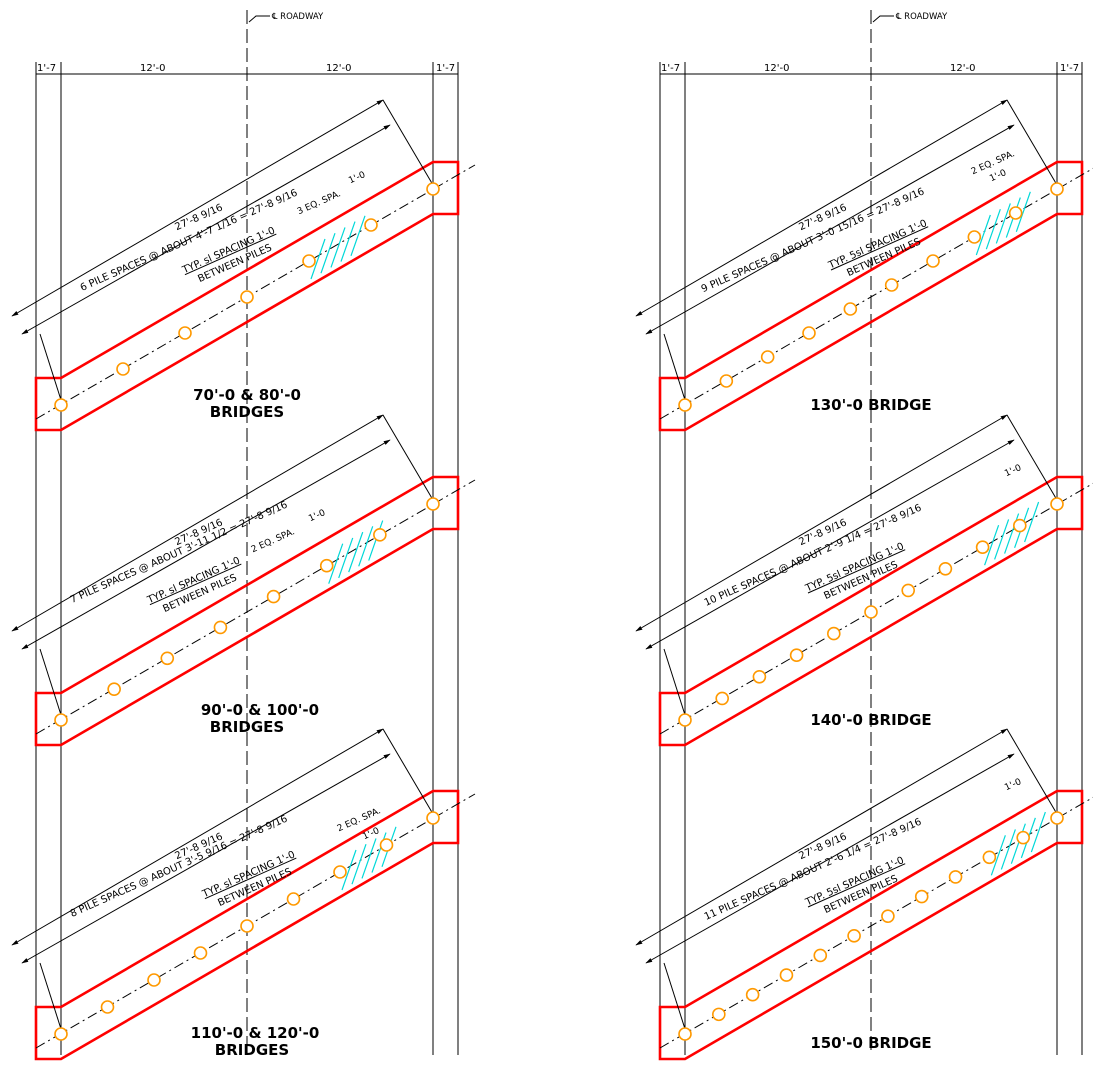 This screenshot has height=1068, width=1093. I want to click on top-dimension-string-right: 1'-7 12'-0 12'-0 1'-7, so click(871, 69).